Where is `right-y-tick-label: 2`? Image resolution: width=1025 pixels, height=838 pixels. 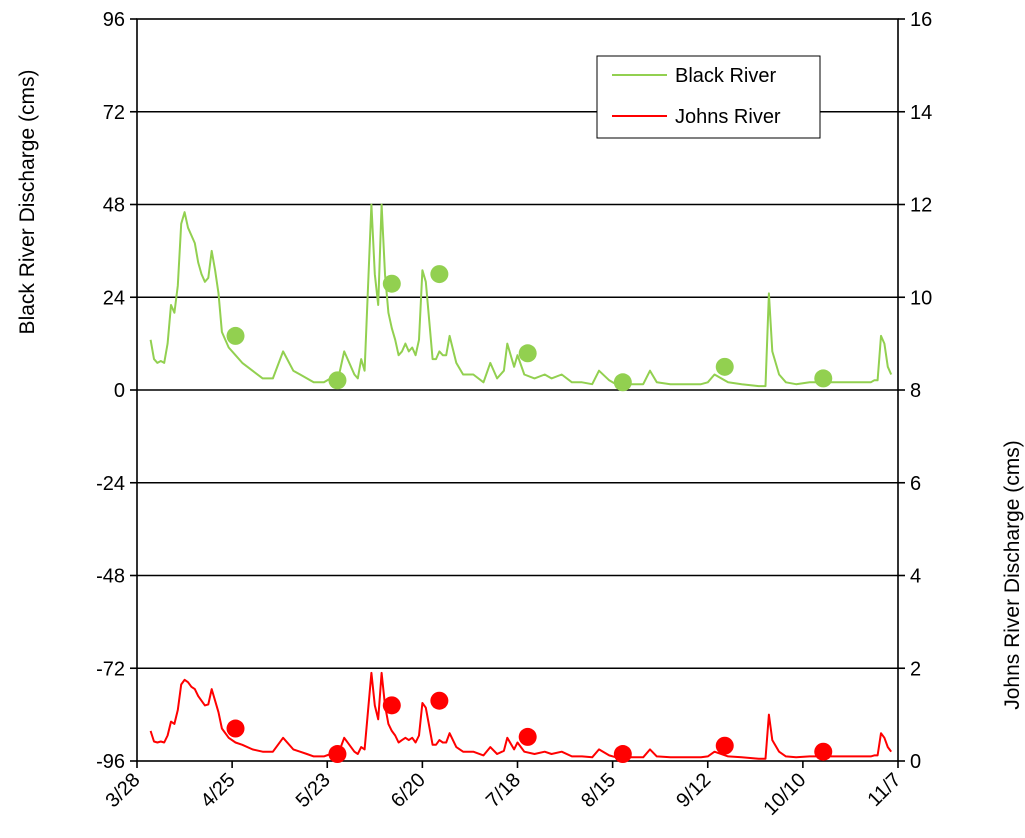
right-y-tick-label: 2 is located at coordinates (915, 669).